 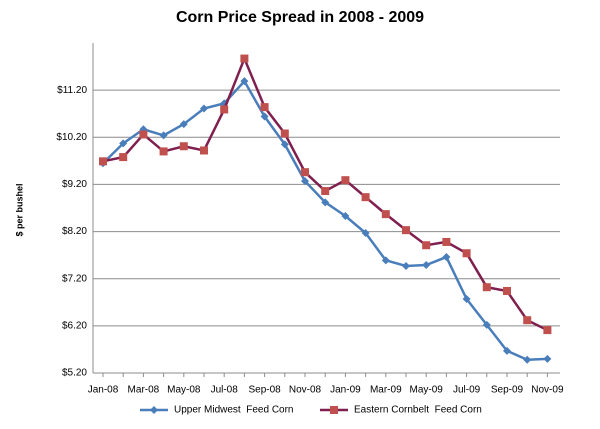 What do you see at coordinates (547, 390) in the screenshot?
I see `x-tick-label: Nov-09` at bounding box center [547, 390].